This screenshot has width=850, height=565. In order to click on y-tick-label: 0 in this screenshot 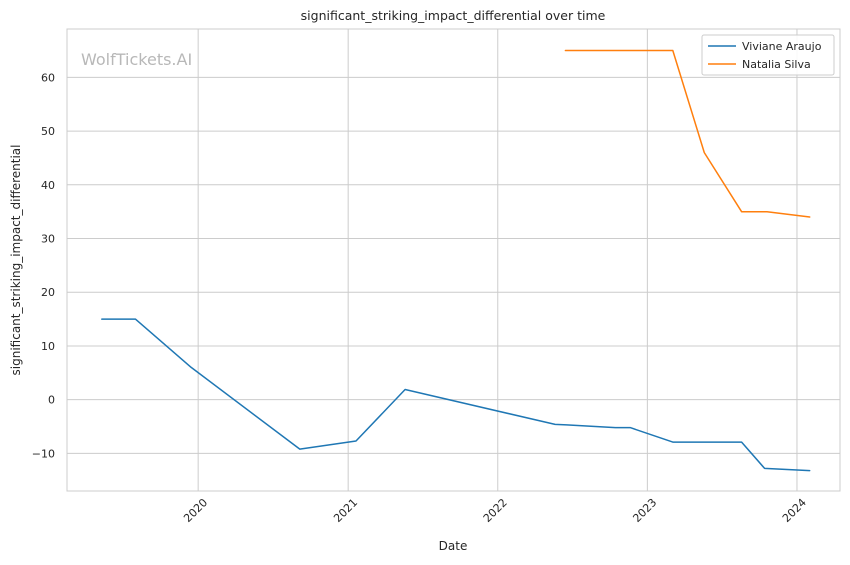, I will do `click(51, 400)`.